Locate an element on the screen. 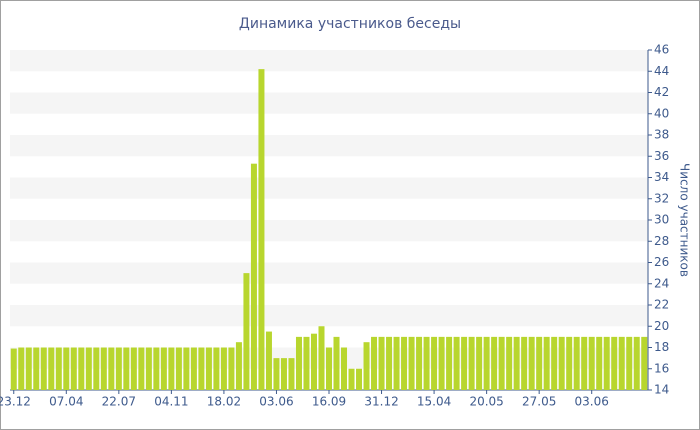 This screenshot has height=430, width=700. y-tick-label: 24 is located at coordinates (661, 283).